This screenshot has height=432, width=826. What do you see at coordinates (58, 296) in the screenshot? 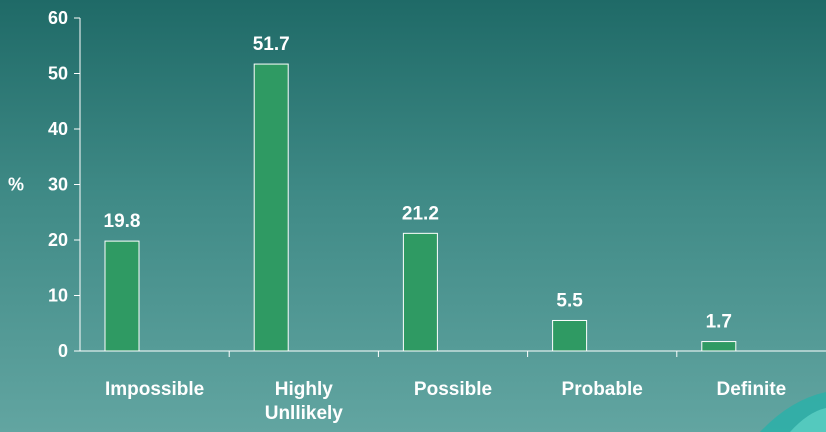
I see `y-tick-label: 10` at bounding box center [58, 296].